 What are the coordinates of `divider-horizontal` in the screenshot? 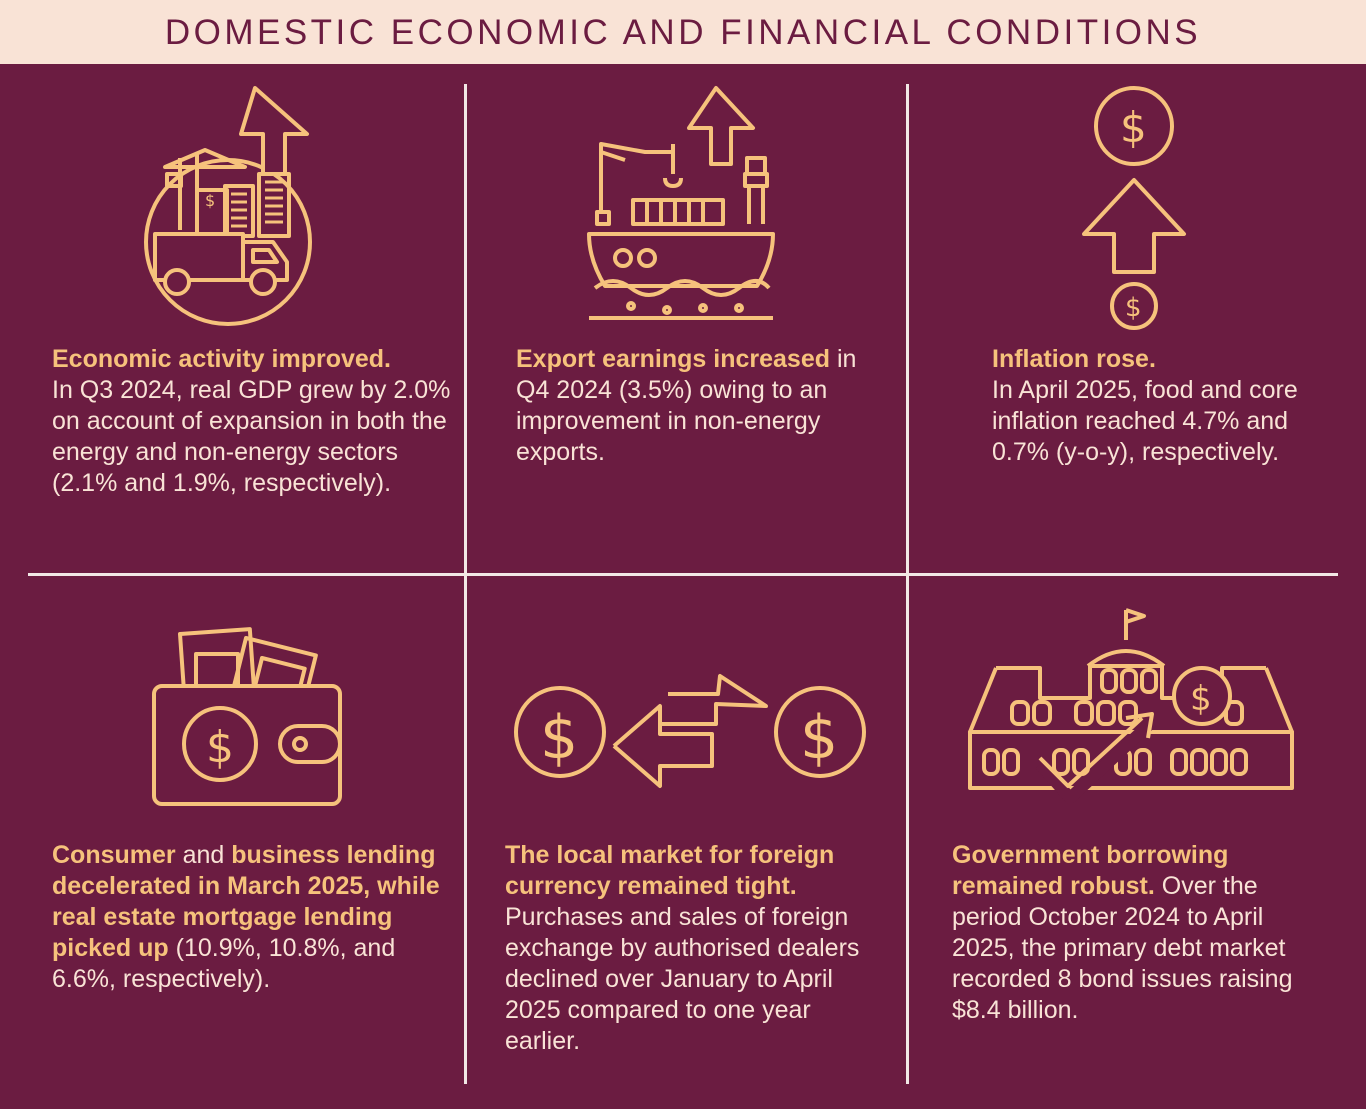 It's located at (683, 574).